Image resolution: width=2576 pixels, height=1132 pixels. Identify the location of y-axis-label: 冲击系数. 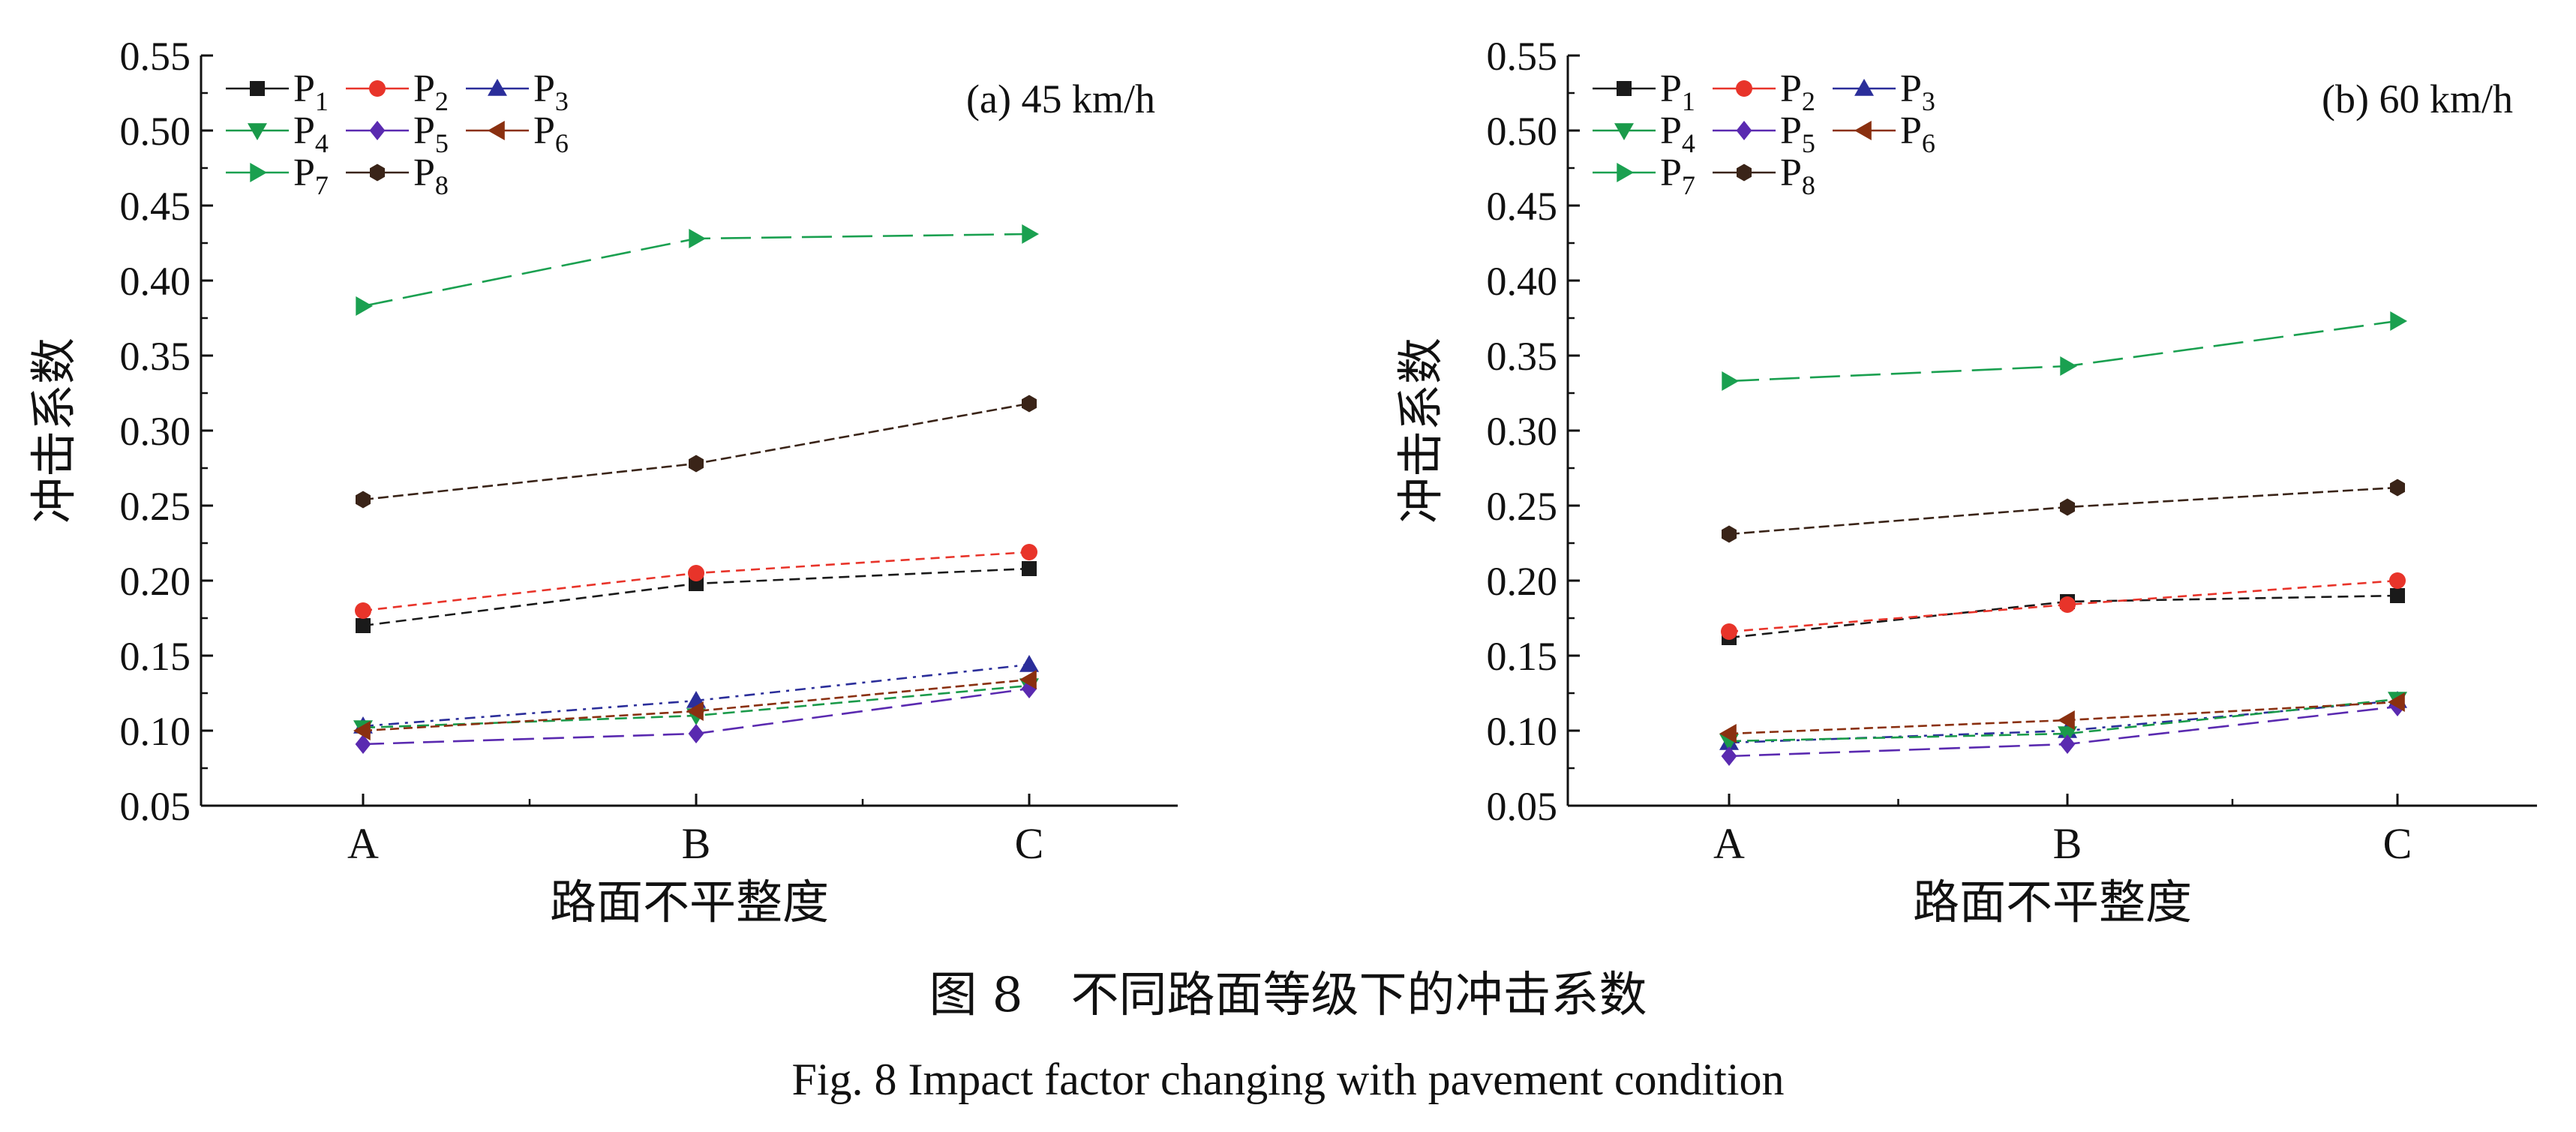
(1420, 431).